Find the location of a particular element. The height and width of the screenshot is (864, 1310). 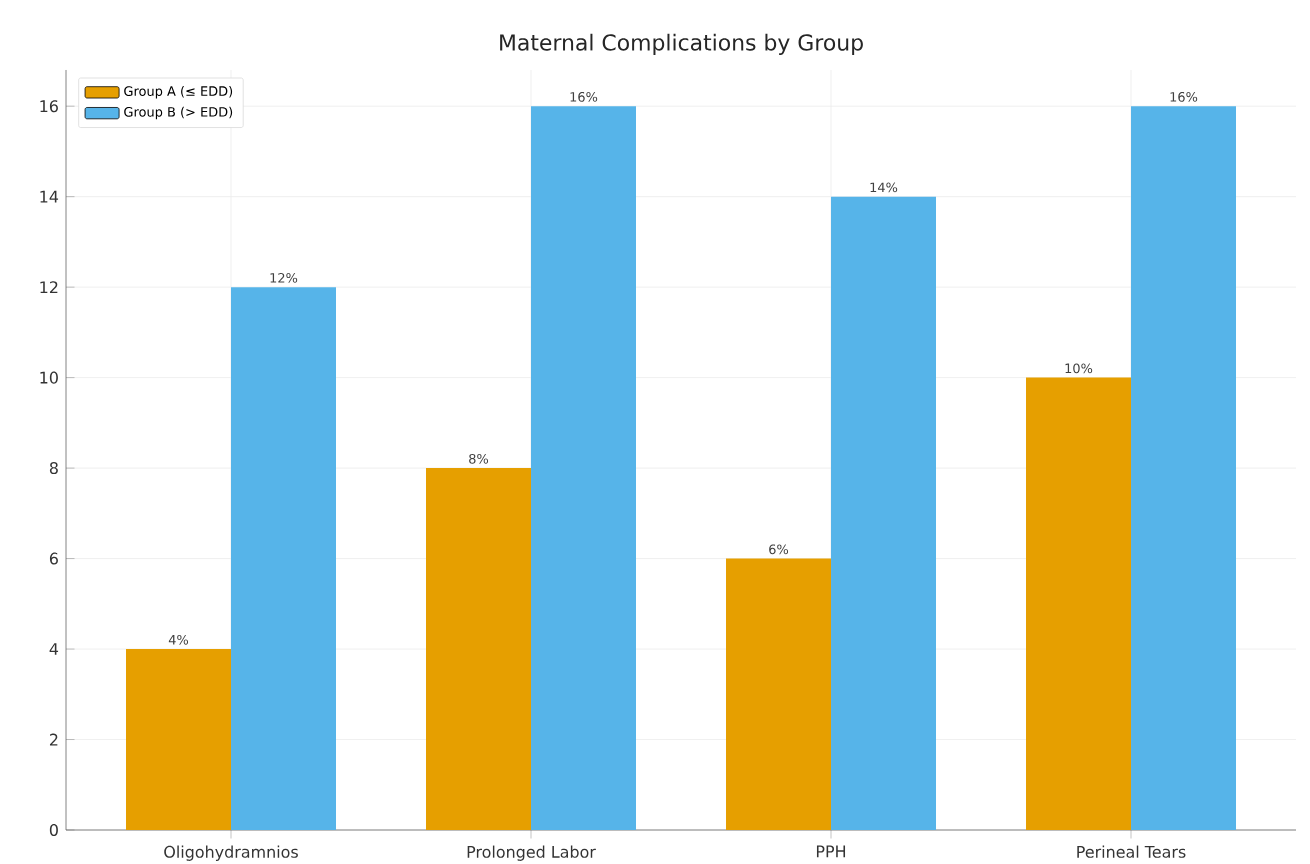

chart-title: Maternal Complications by Group is located at coordinates (681, 44).